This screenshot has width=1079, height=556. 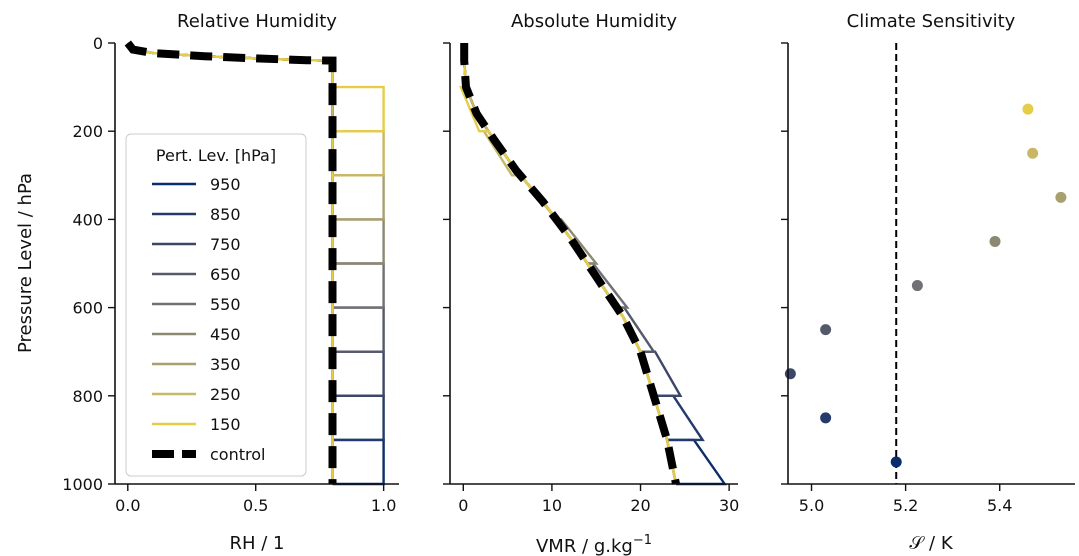 What do you see at coordinates (225, 334) in the screenshot?
I see `legend-label-450: 450` at bounding box center [225, 334].